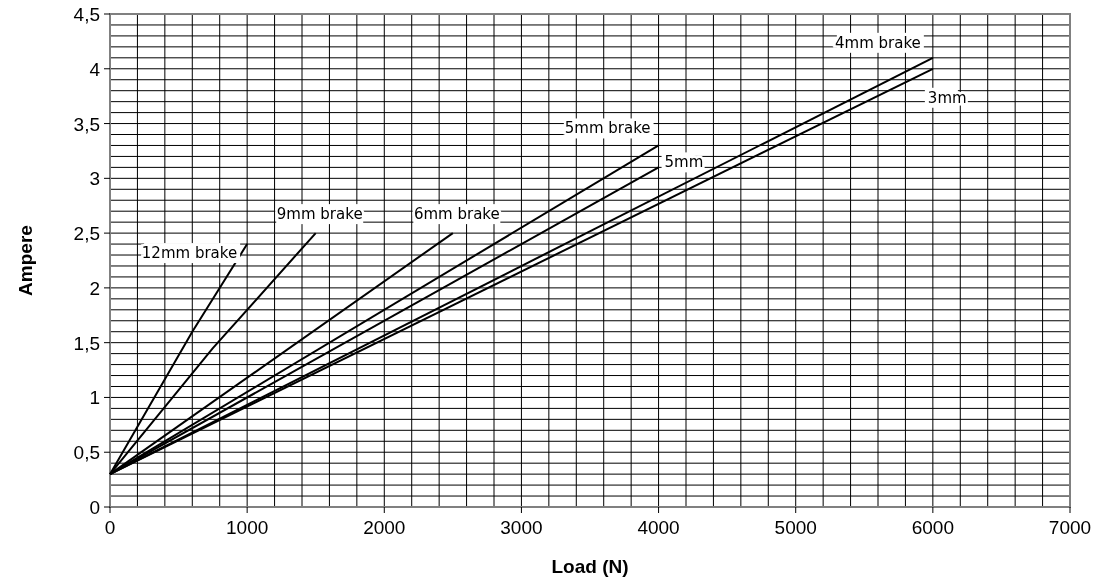 This screenshot has width=1108, height=583. Describe the element at coordinates (607, 128) in the screenshot. I see `series-label: 5mm brake` at that location.